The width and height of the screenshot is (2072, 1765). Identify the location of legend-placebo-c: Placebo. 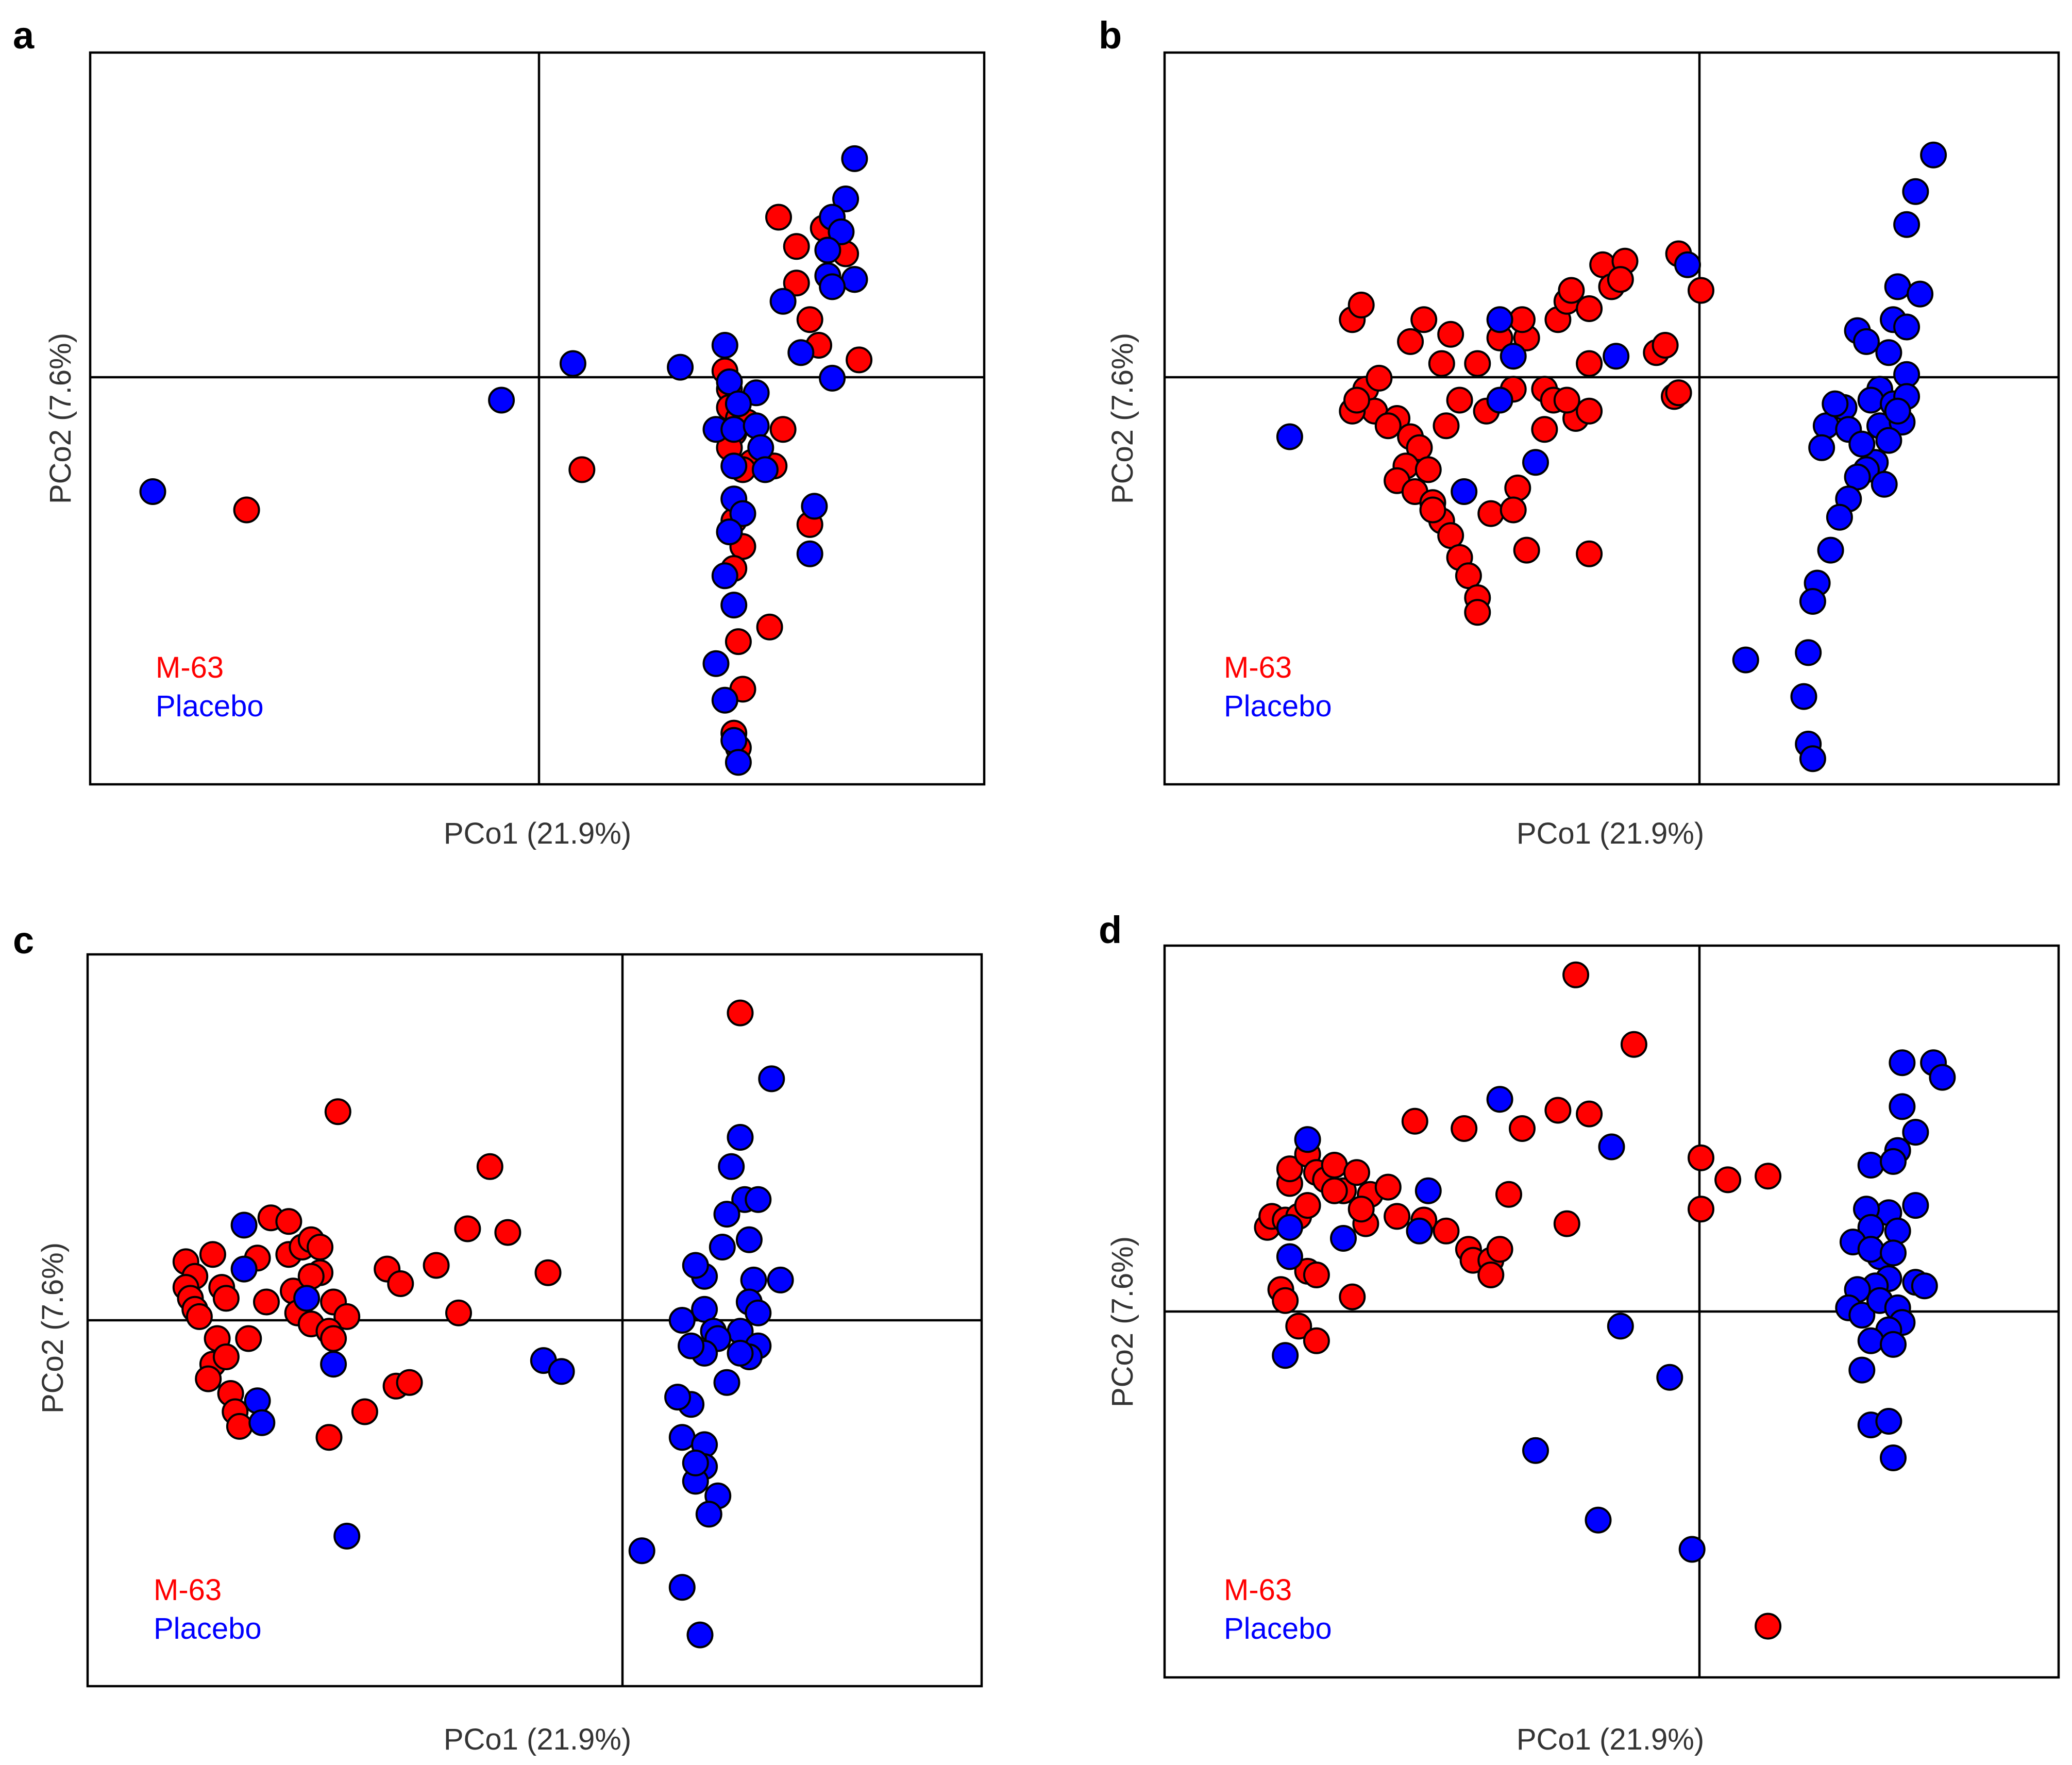
(208, 1628).